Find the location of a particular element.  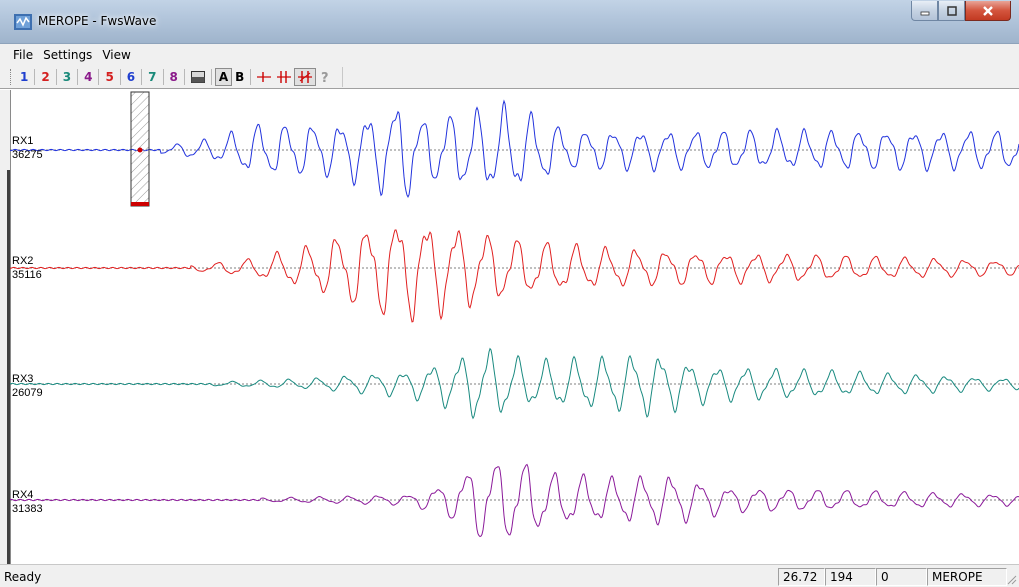

close-icon is located at coordinates (988, 10).